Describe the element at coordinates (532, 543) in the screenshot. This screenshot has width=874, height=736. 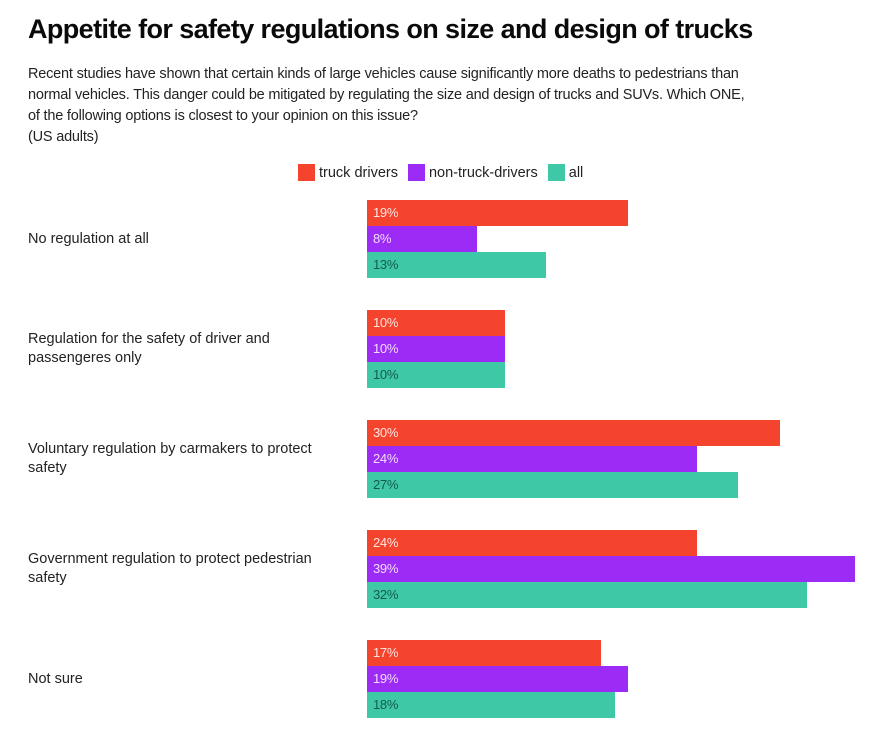
I see `bar-truck-drivers: 24%` at that location.